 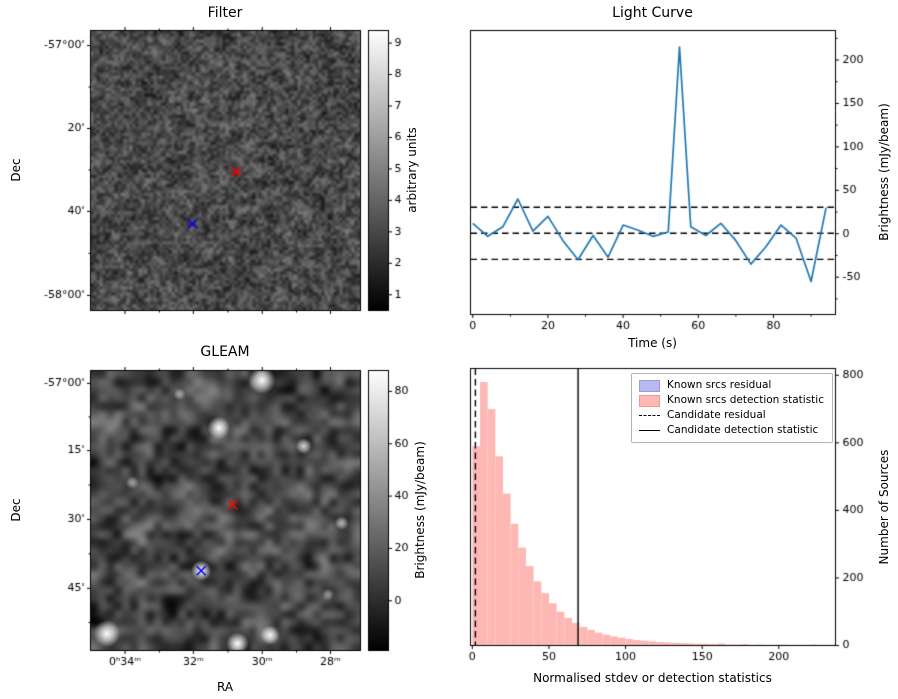 What do you see at coordinates (225, 687) in the screenshot?
I see `gleam-xlabel: RA` at bounding box center [225, 687].